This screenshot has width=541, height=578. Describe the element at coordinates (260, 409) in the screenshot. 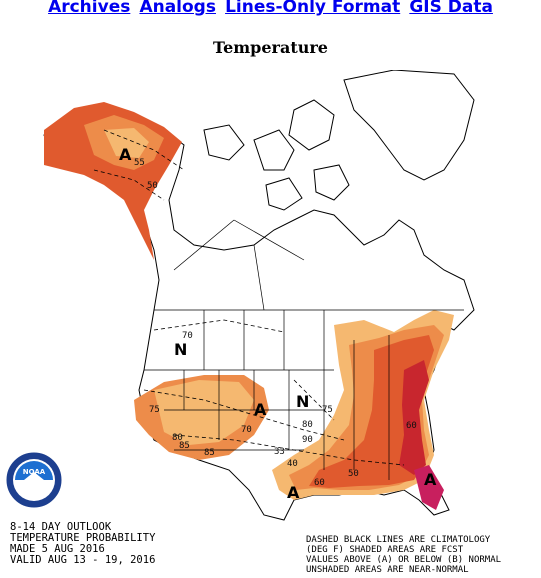

I see `west-above-label: A` at that location.